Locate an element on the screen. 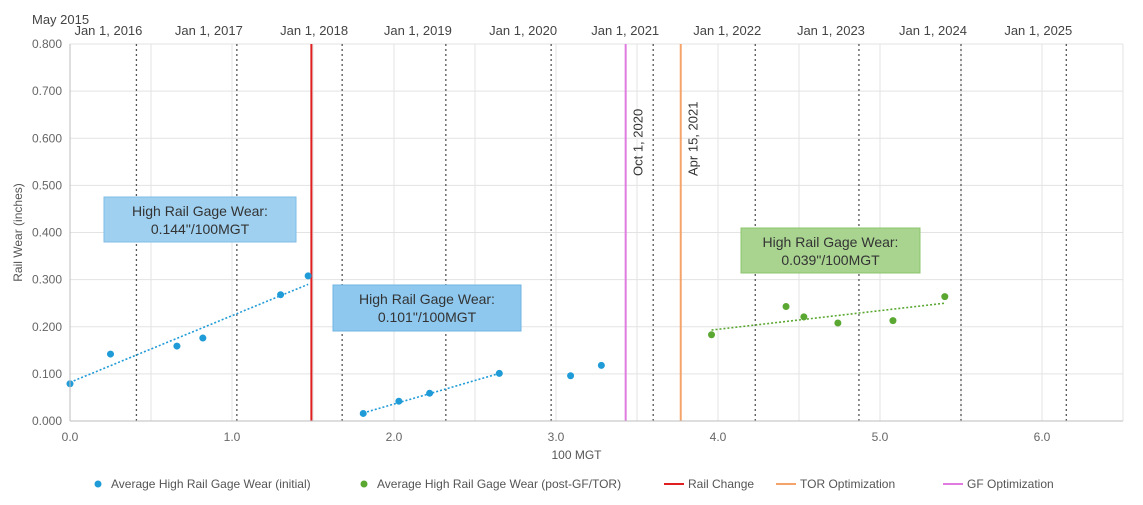  x-tick-label: 3.0 is located at coordinates (556, 437).